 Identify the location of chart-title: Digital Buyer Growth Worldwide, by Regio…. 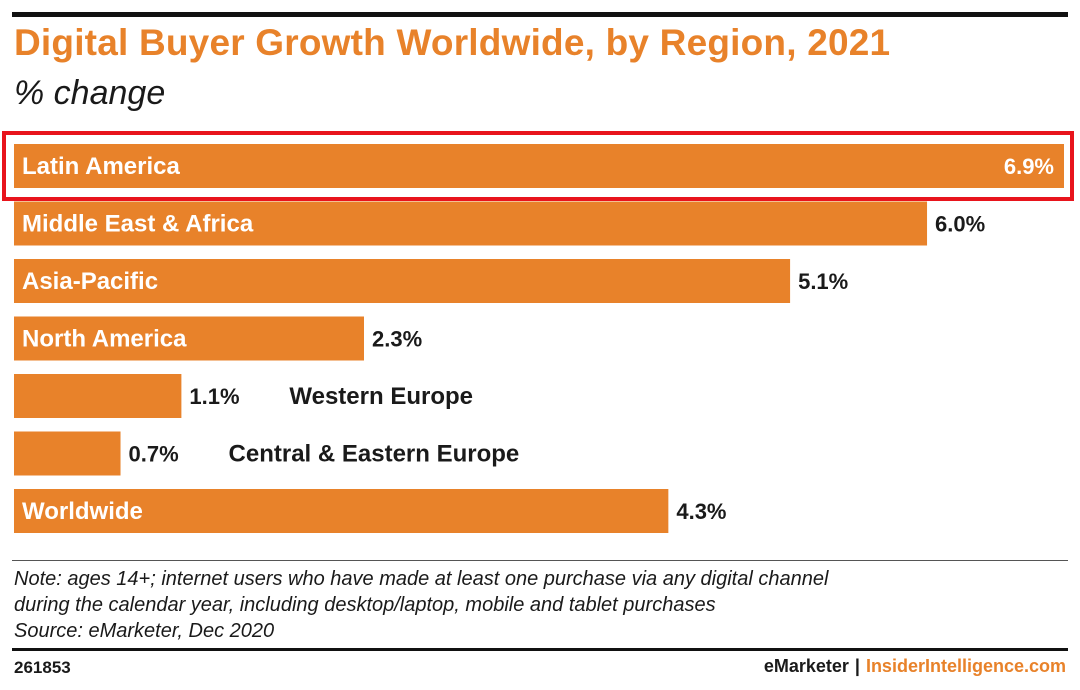
(452, 42).